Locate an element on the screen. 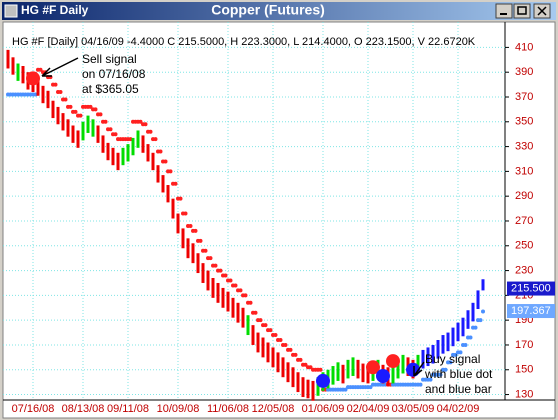  y-tick-label: 350 is located at coordinates (524, 122).